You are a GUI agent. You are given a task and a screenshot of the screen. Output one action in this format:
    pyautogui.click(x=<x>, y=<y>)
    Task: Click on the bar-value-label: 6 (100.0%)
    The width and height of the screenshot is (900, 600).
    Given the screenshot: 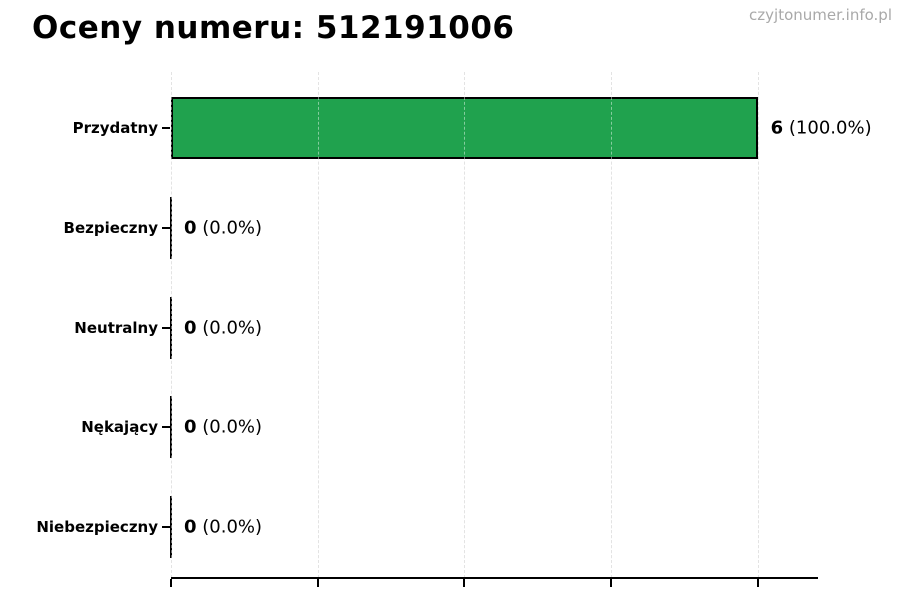 What is the action you would take?
    pyautogui.click(x=821, y=128)
    